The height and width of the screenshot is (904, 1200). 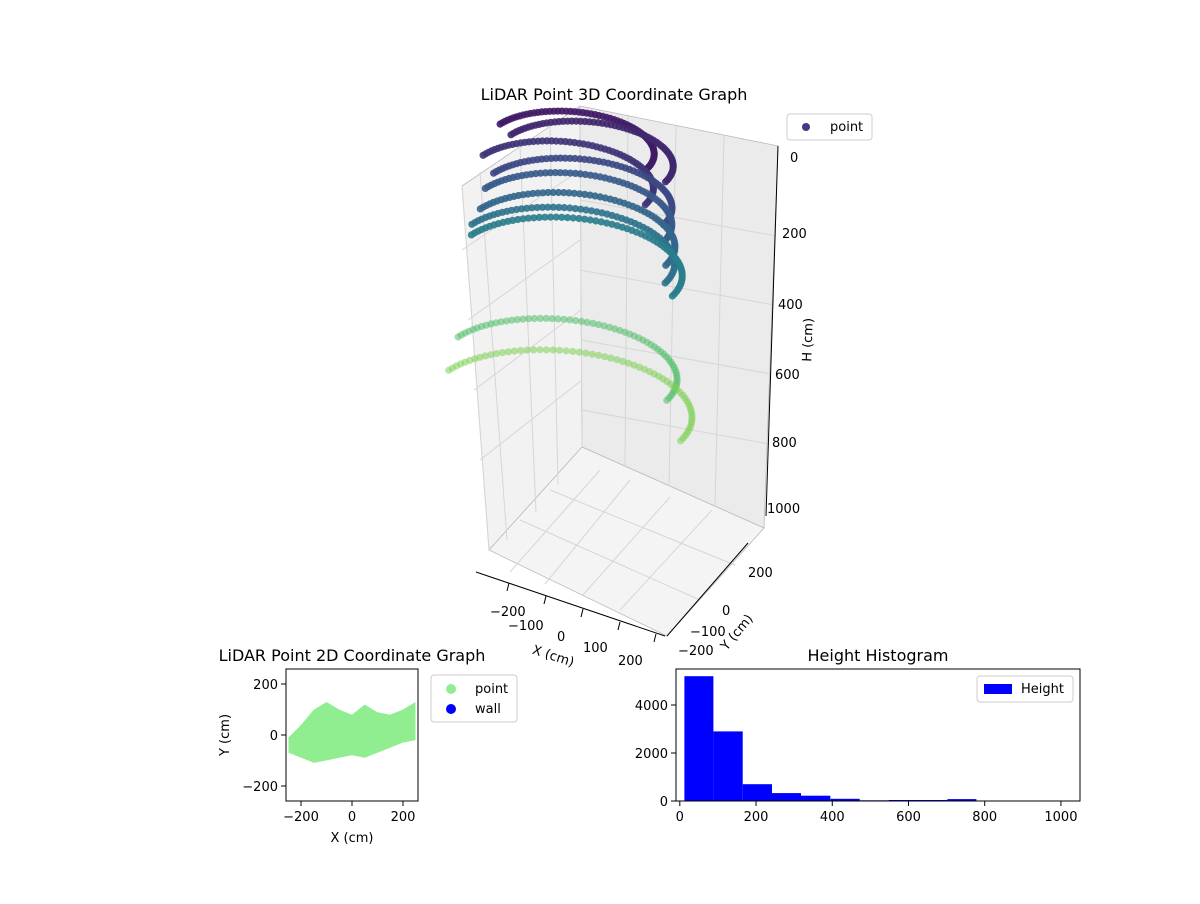 What do you see at coordinates (595, 648) in the screenshot?
I see `x-tick-label: 100` at bounding box center [595, 648].